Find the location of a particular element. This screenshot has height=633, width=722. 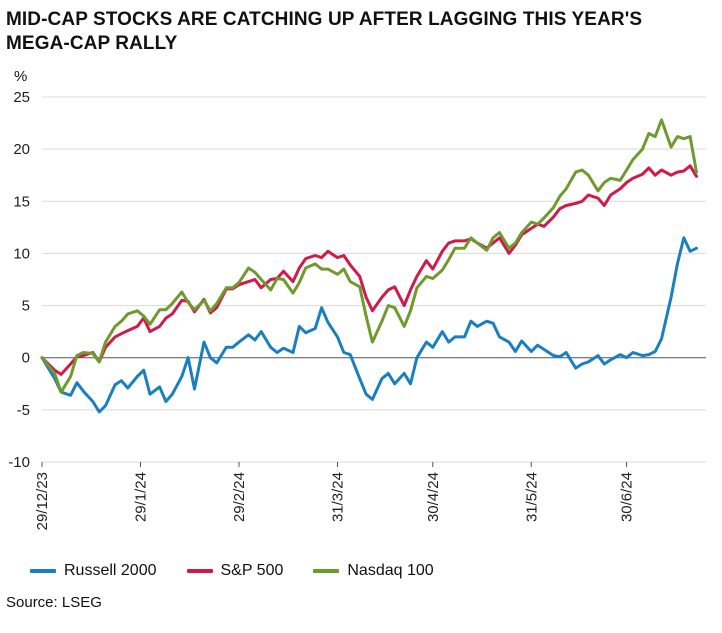

legend-swatch-russell-2000 is located at coordinates (43, 571).